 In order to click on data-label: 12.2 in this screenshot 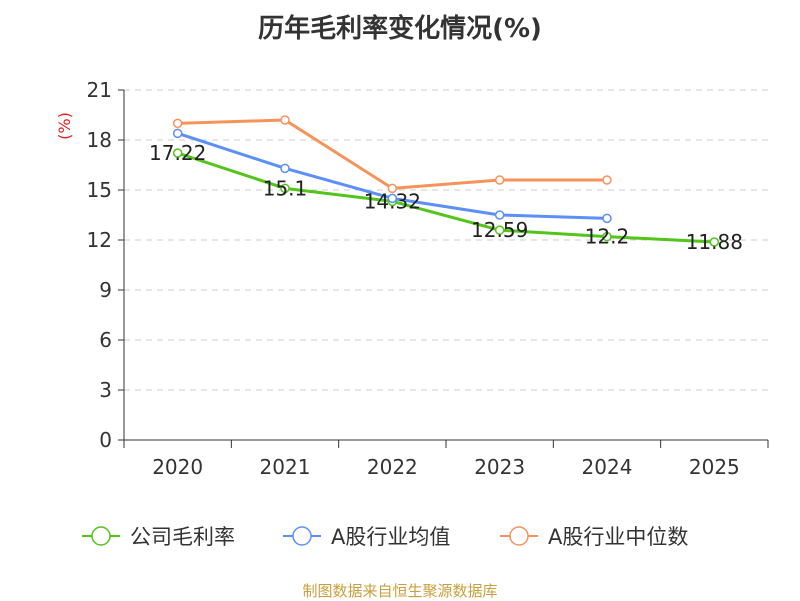, I will do `click(607, 237)`.